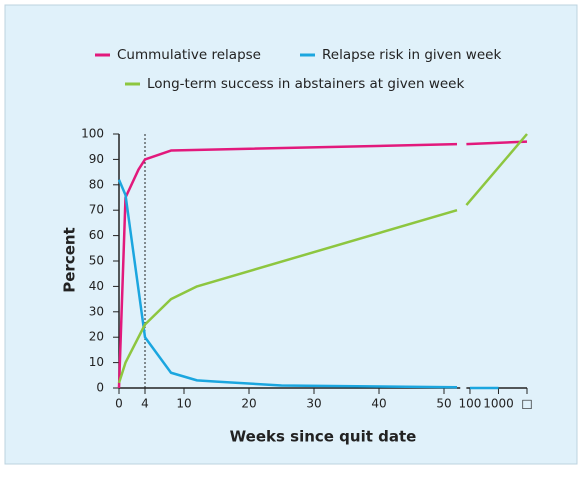 The height and width of the screenshot is (481, 582). I want to click on y-tick-label: 60, so click(96, 235).